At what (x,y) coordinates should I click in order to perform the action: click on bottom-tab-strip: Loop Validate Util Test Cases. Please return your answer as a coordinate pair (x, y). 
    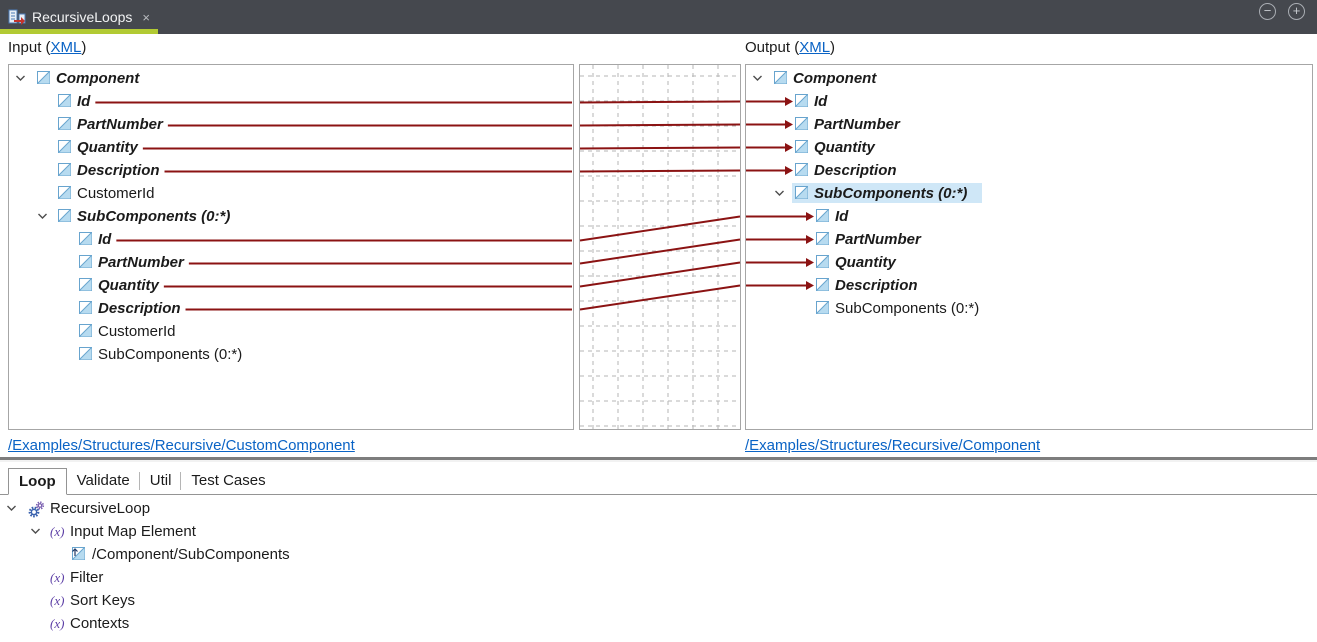
    Looking at the image, I should click on (658, 481).